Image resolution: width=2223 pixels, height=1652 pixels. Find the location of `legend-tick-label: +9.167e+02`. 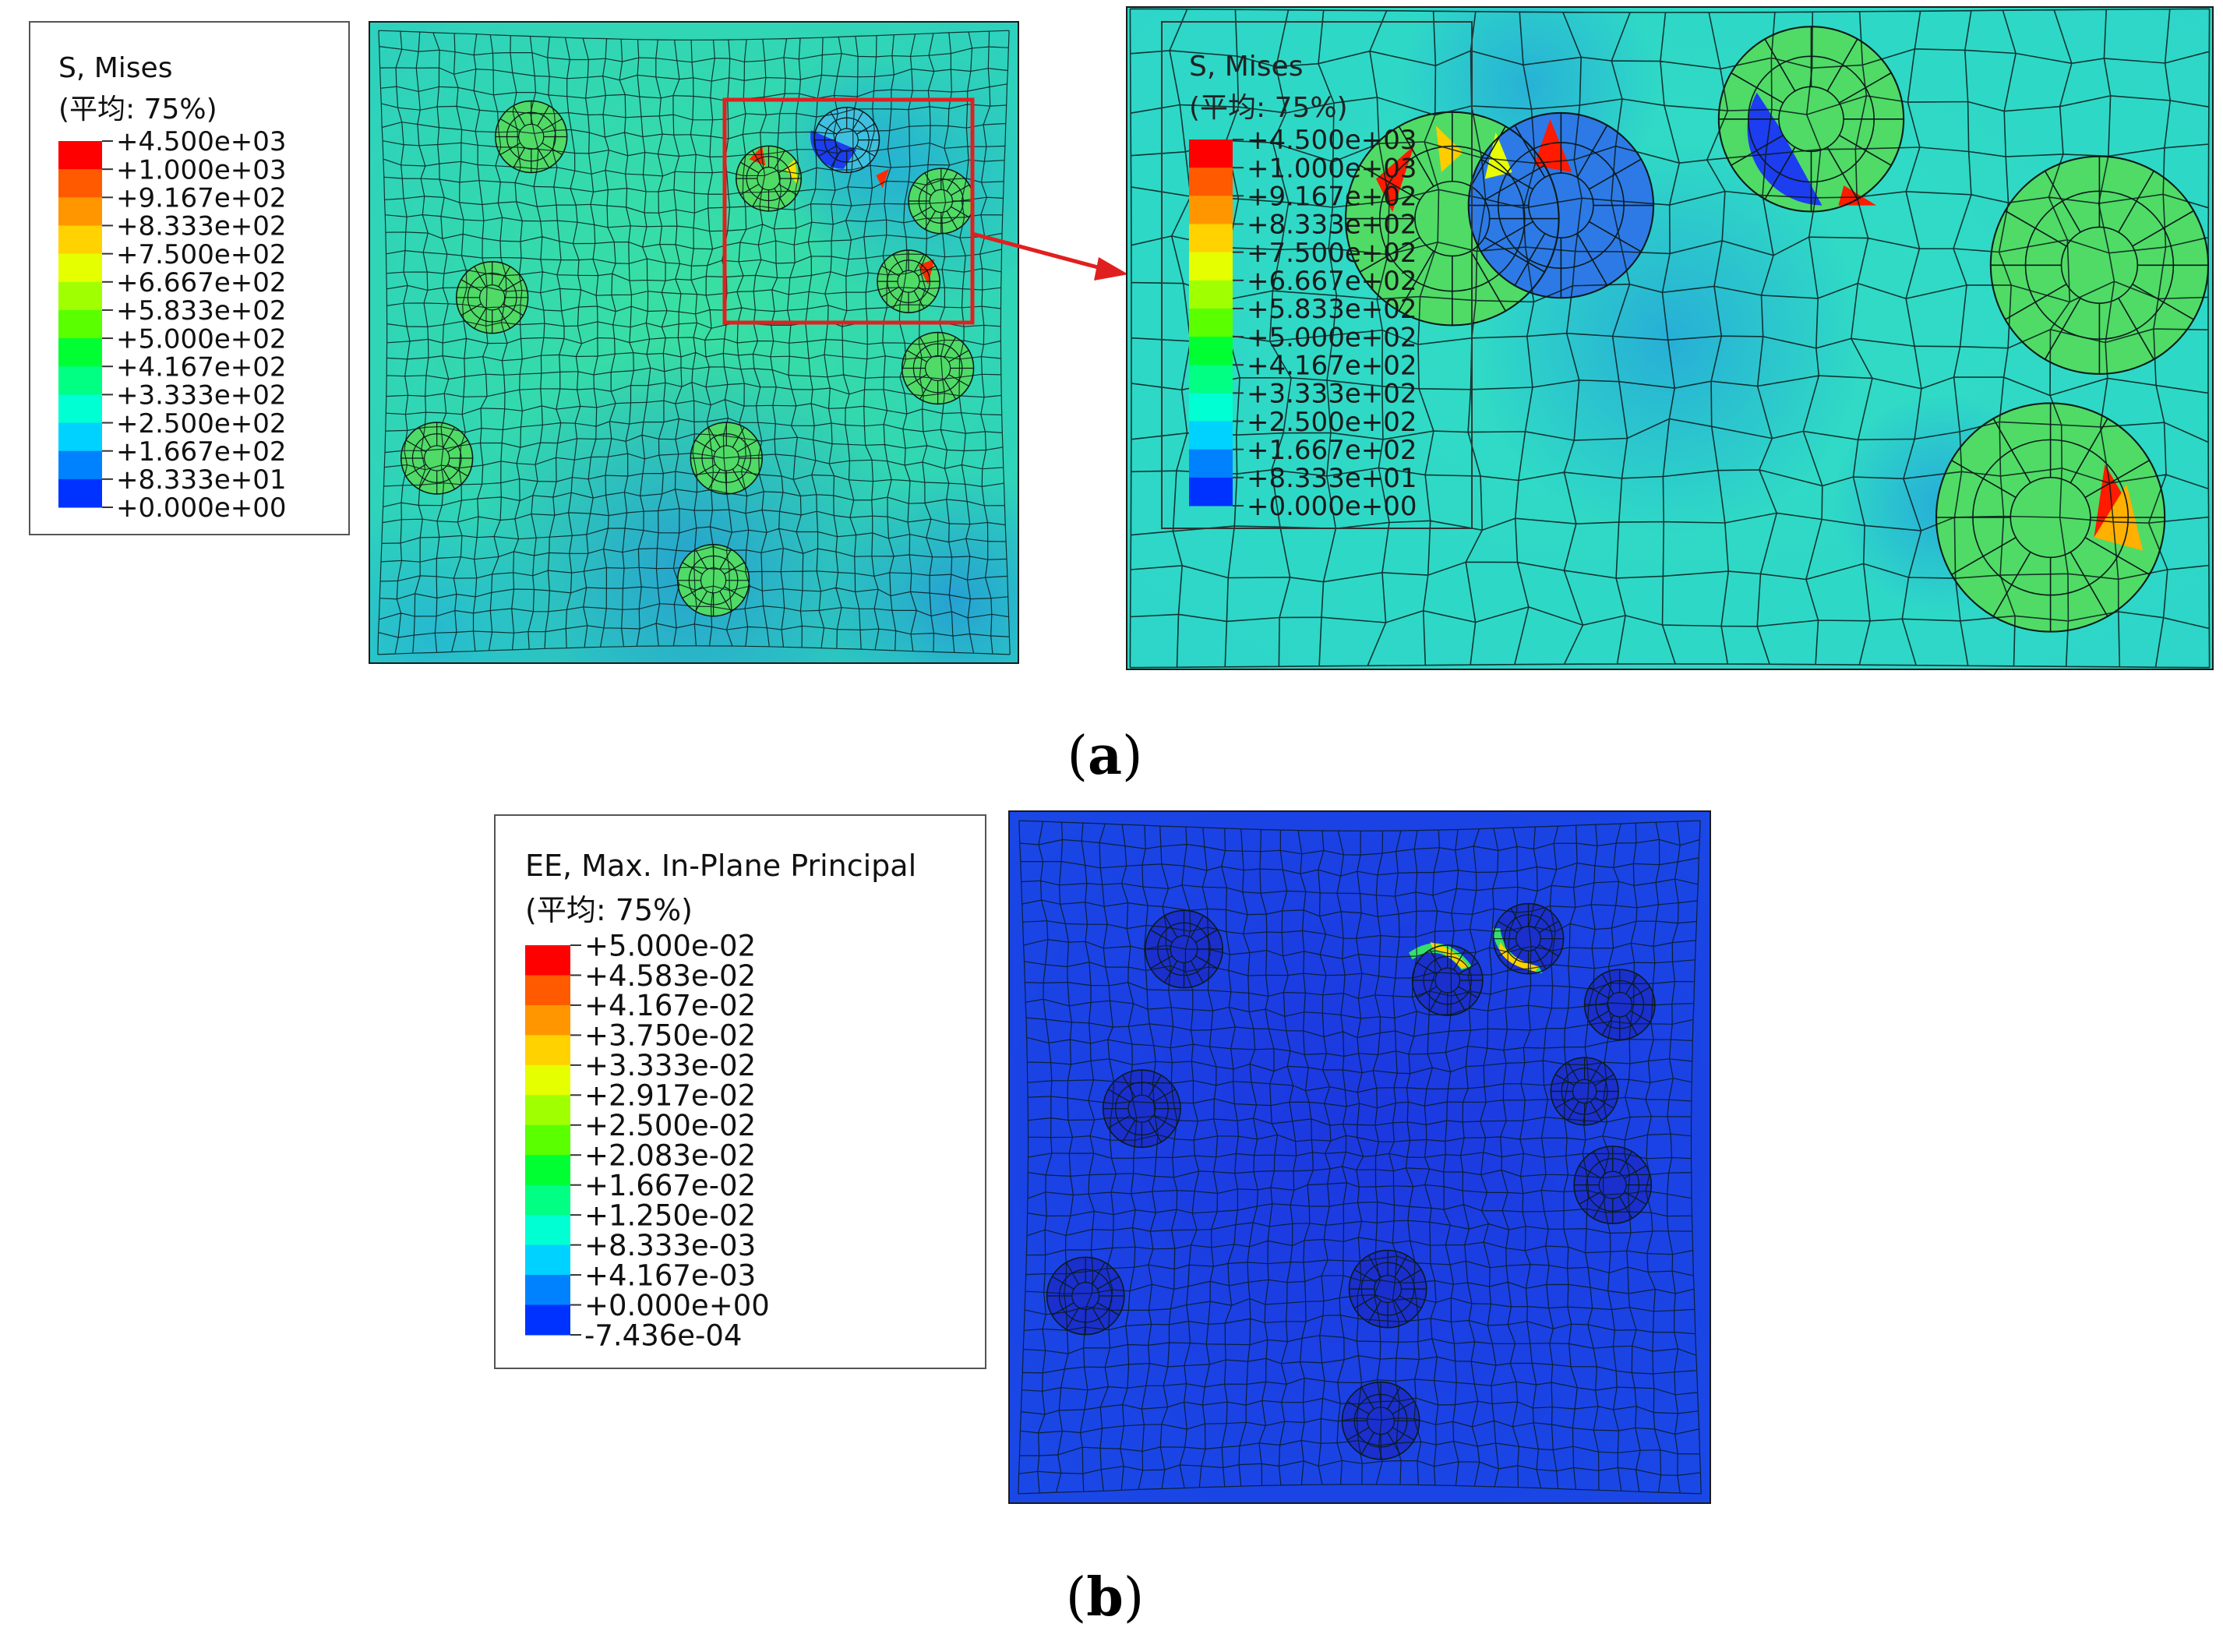

legend-tick-label: +9.167e+02 is located at coordinates (201, 199).